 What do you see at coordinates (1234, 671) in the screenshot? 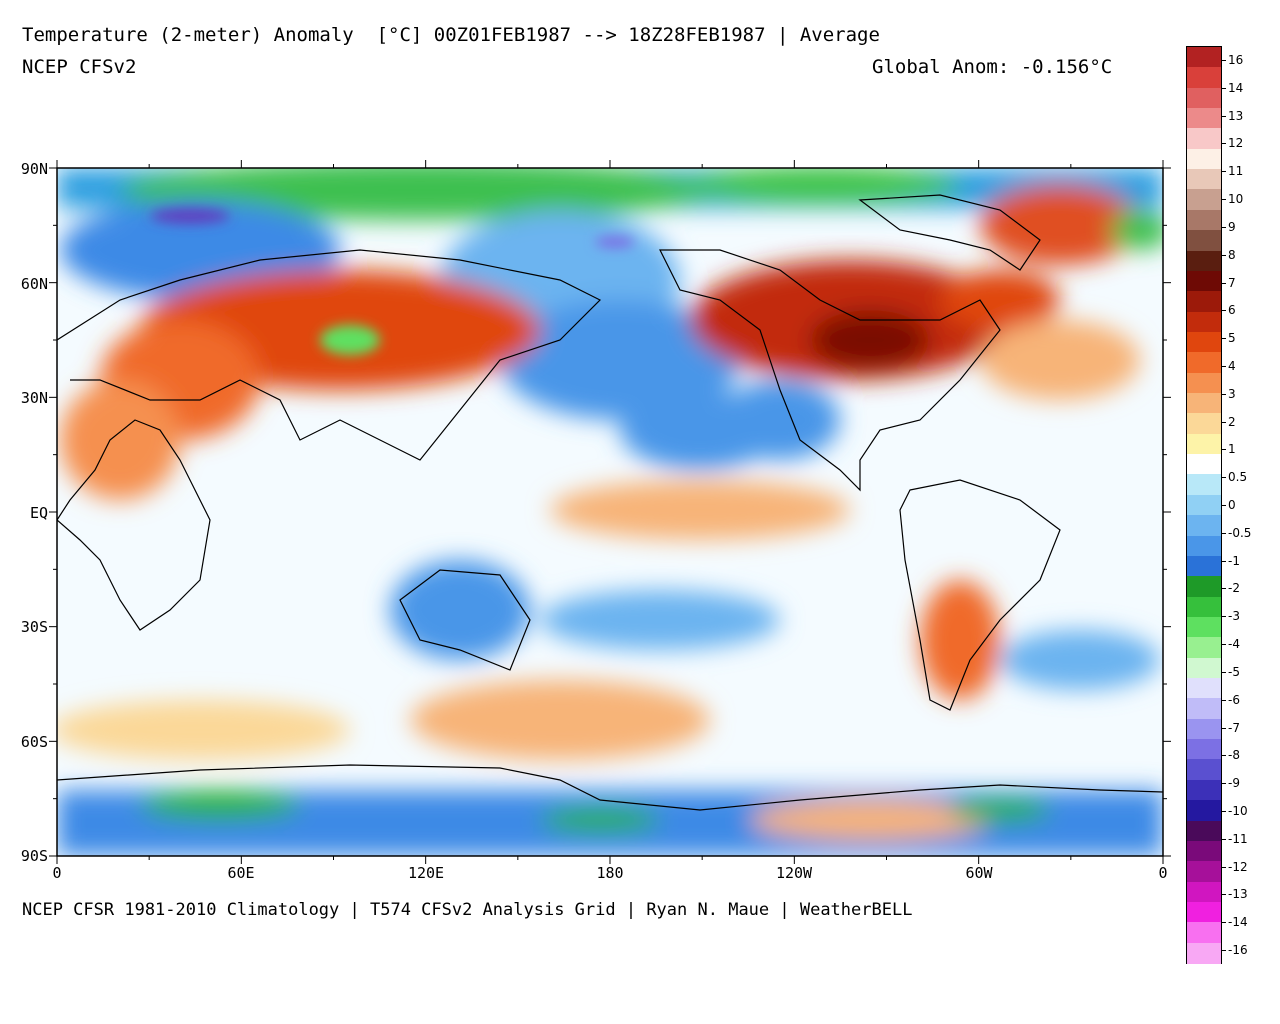
I see `colorbar-label: -5` at bounding box center [1234, 671].